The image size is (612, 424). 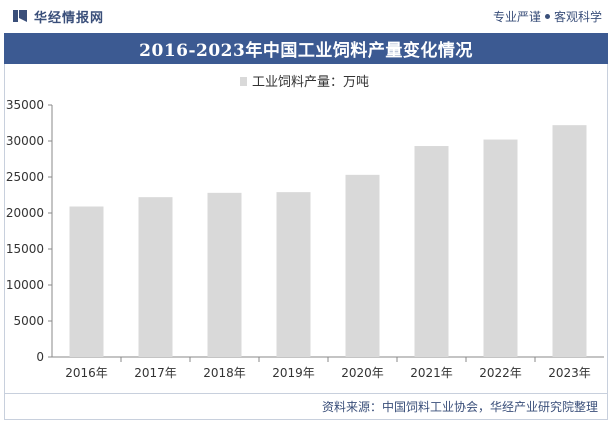 What do you see at coordinates (25, 249) in the screenshot?
I see `y-tick-label: 15000` at bounding box center [25, 249].